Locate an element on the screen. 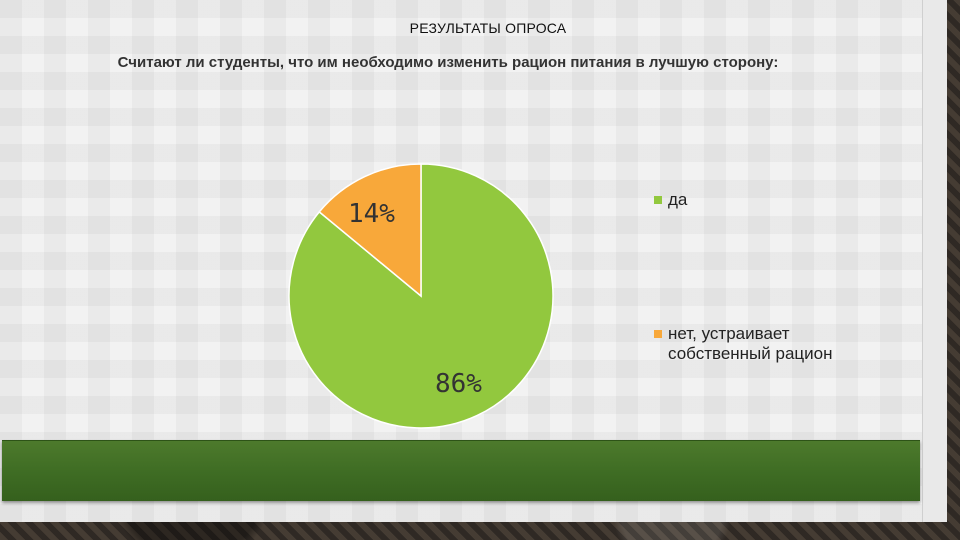  pie-chart: 86% 14% is located at coordinates (421, 296).